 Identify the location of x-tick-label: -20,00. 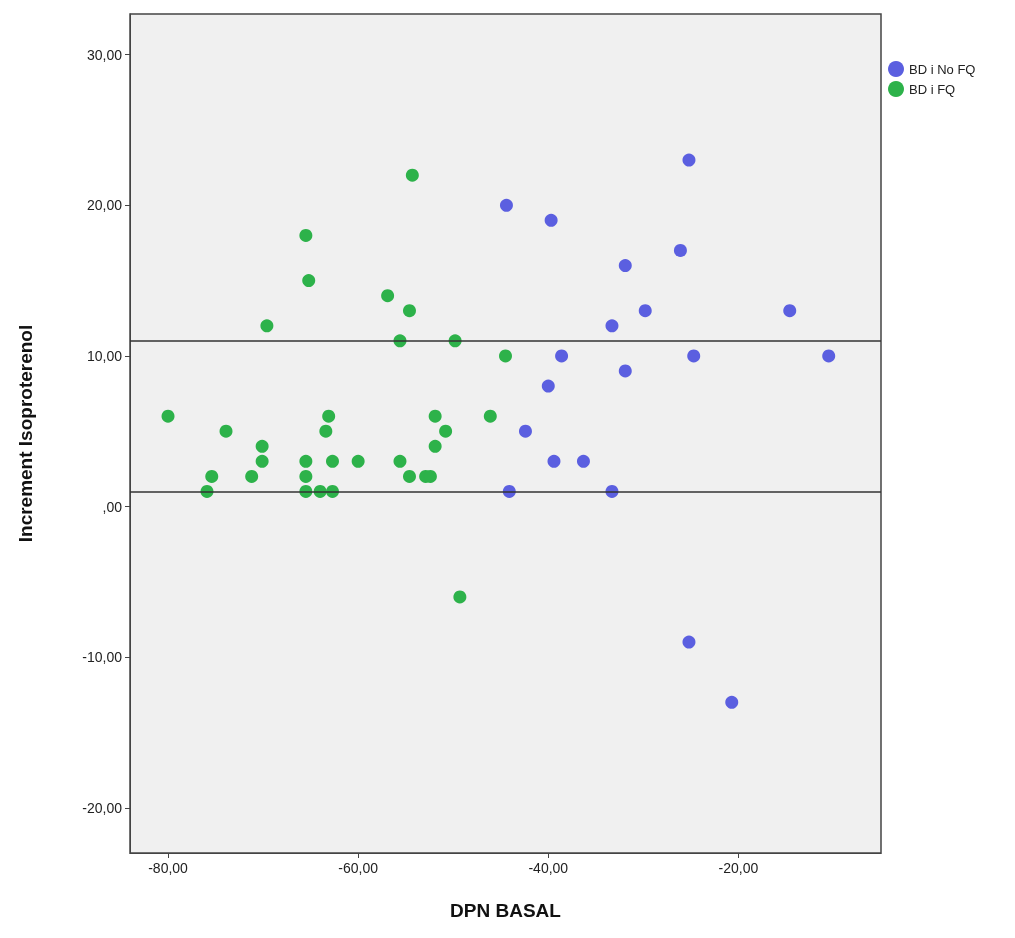
(738, 868).